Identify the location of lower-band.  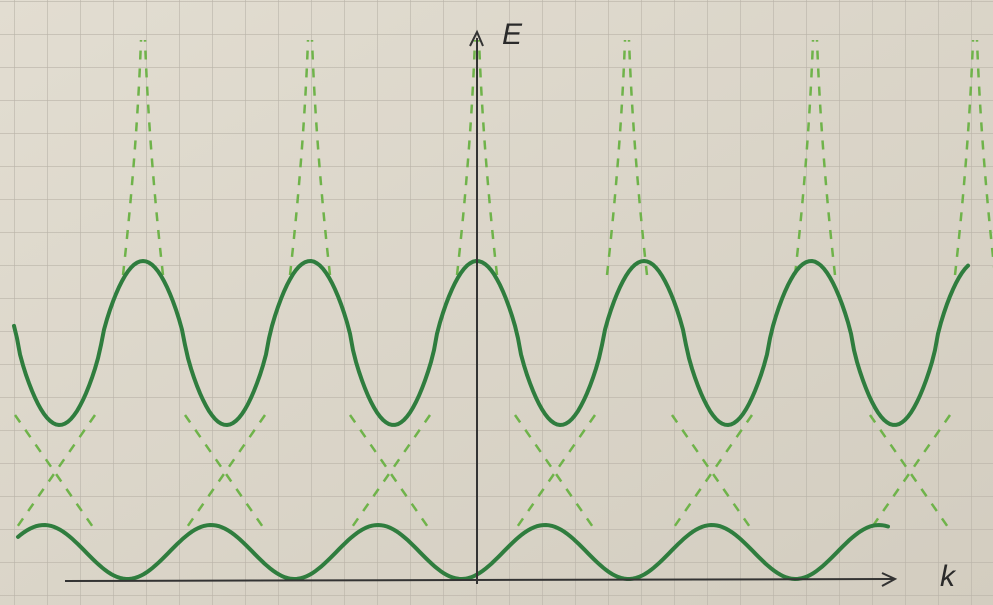
(453, 552).